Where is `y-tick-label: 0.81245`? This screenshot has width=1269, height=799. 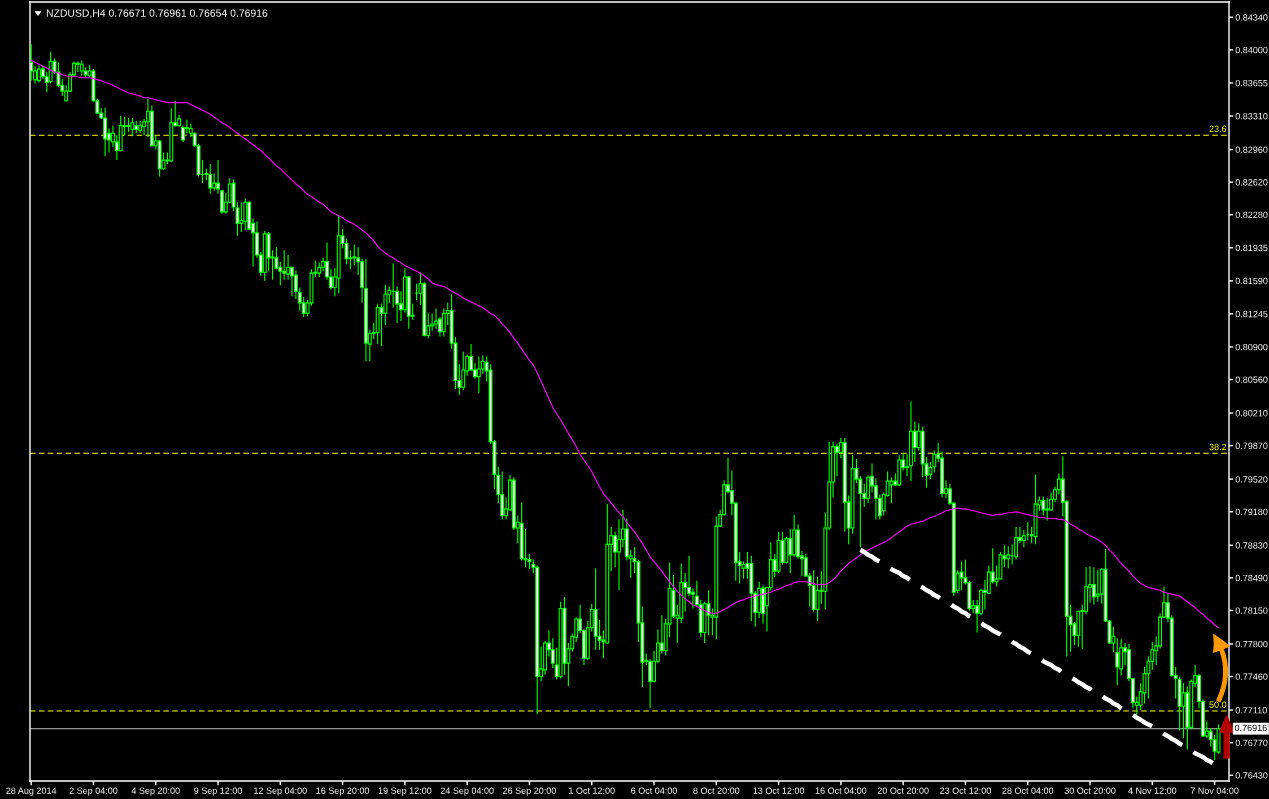 y-tick-label: 0.81245 is located at coordinates (1251, 314).